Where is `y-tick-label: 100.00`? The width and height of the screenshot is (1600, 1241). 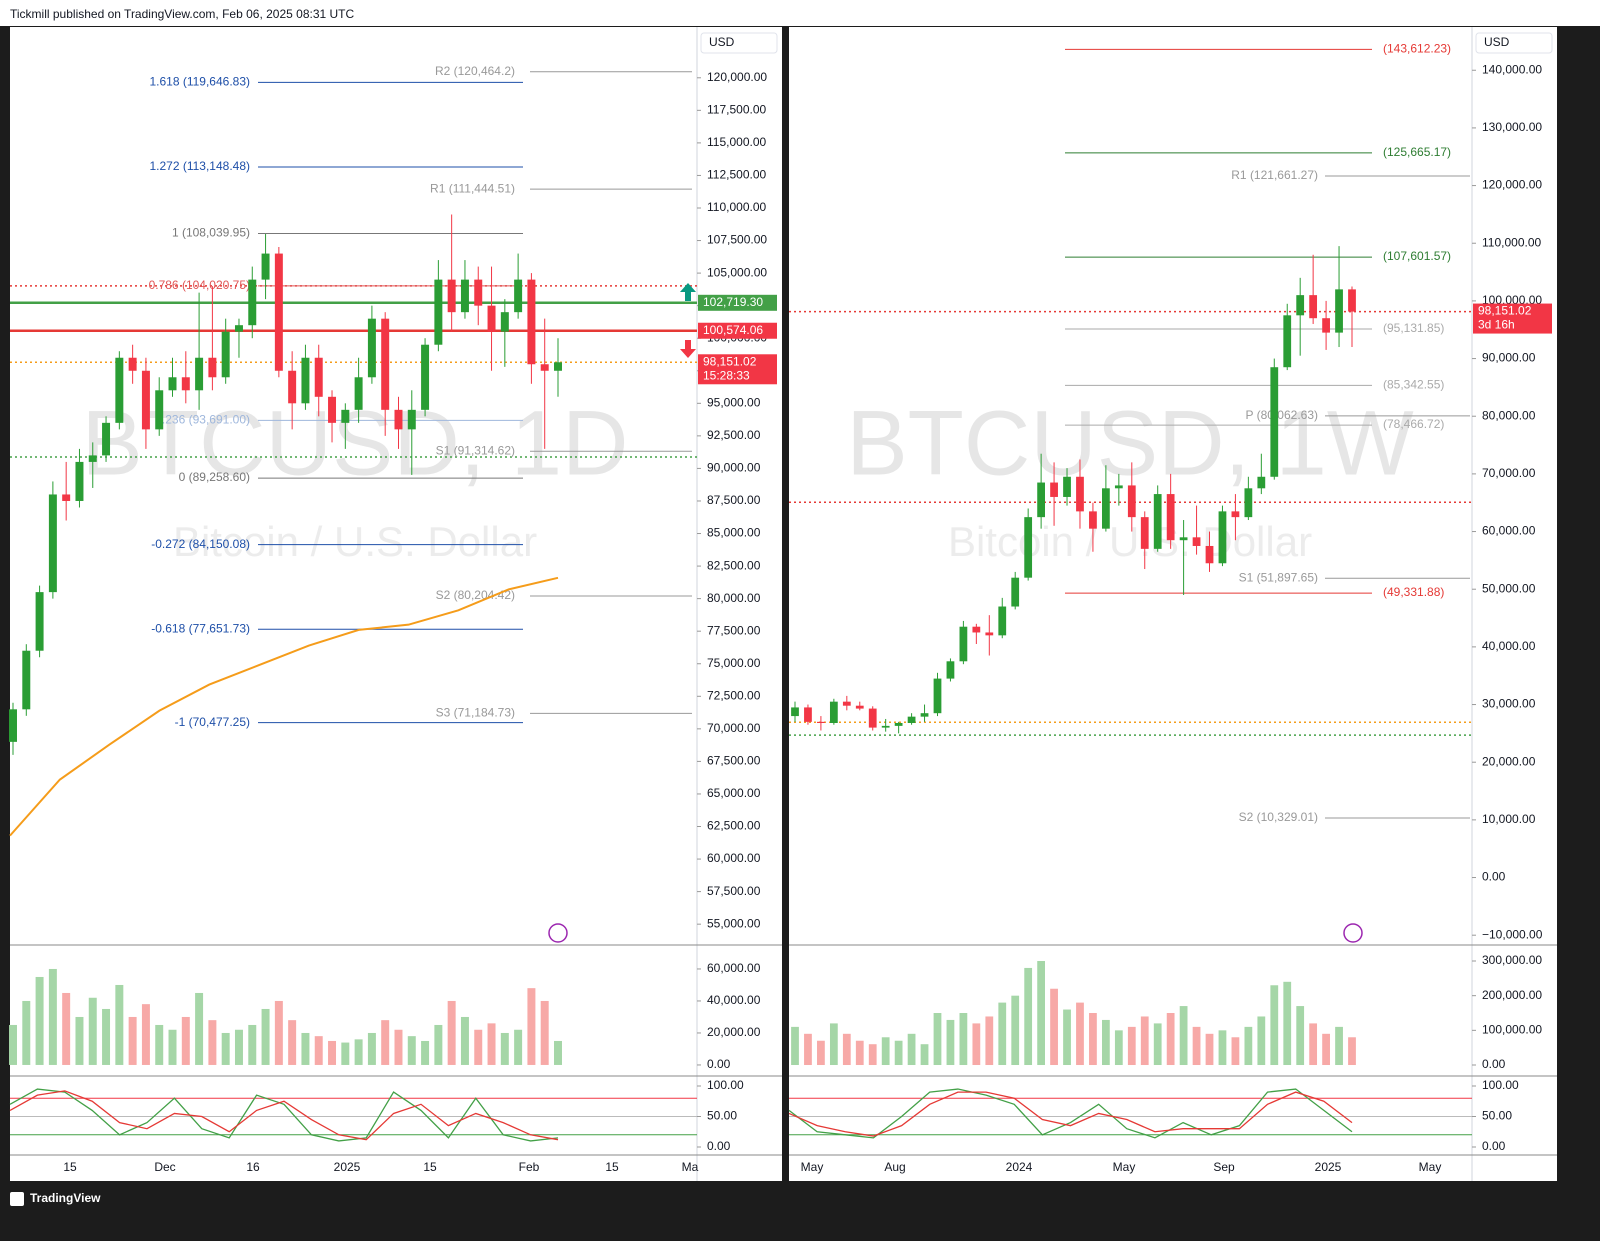
y-tick-label: 100.00 is located at coordinates (725, 1085).